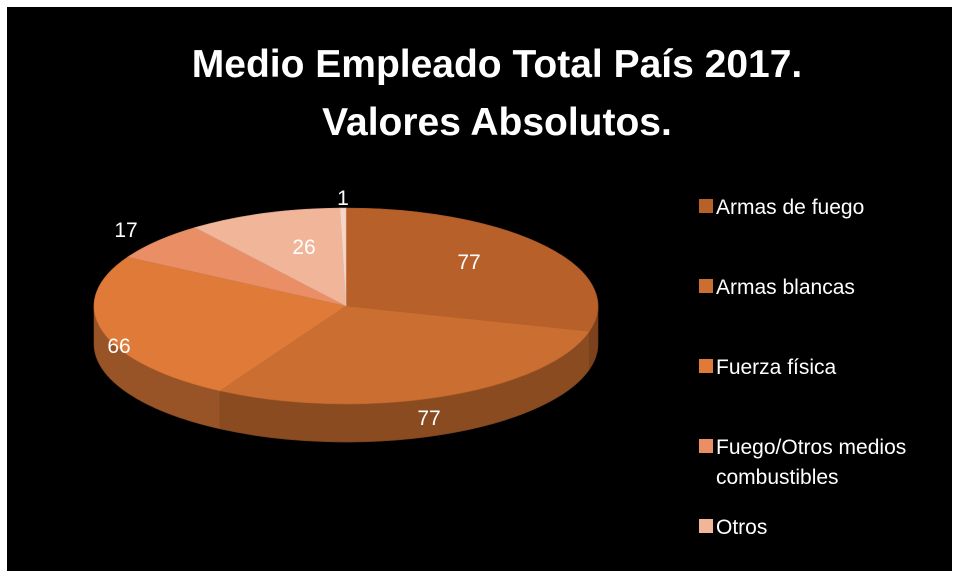  What do you see at coordinates (343, 198) in the screenshot?
I see `data-label-6: 1` at bounding box center [343, 198].